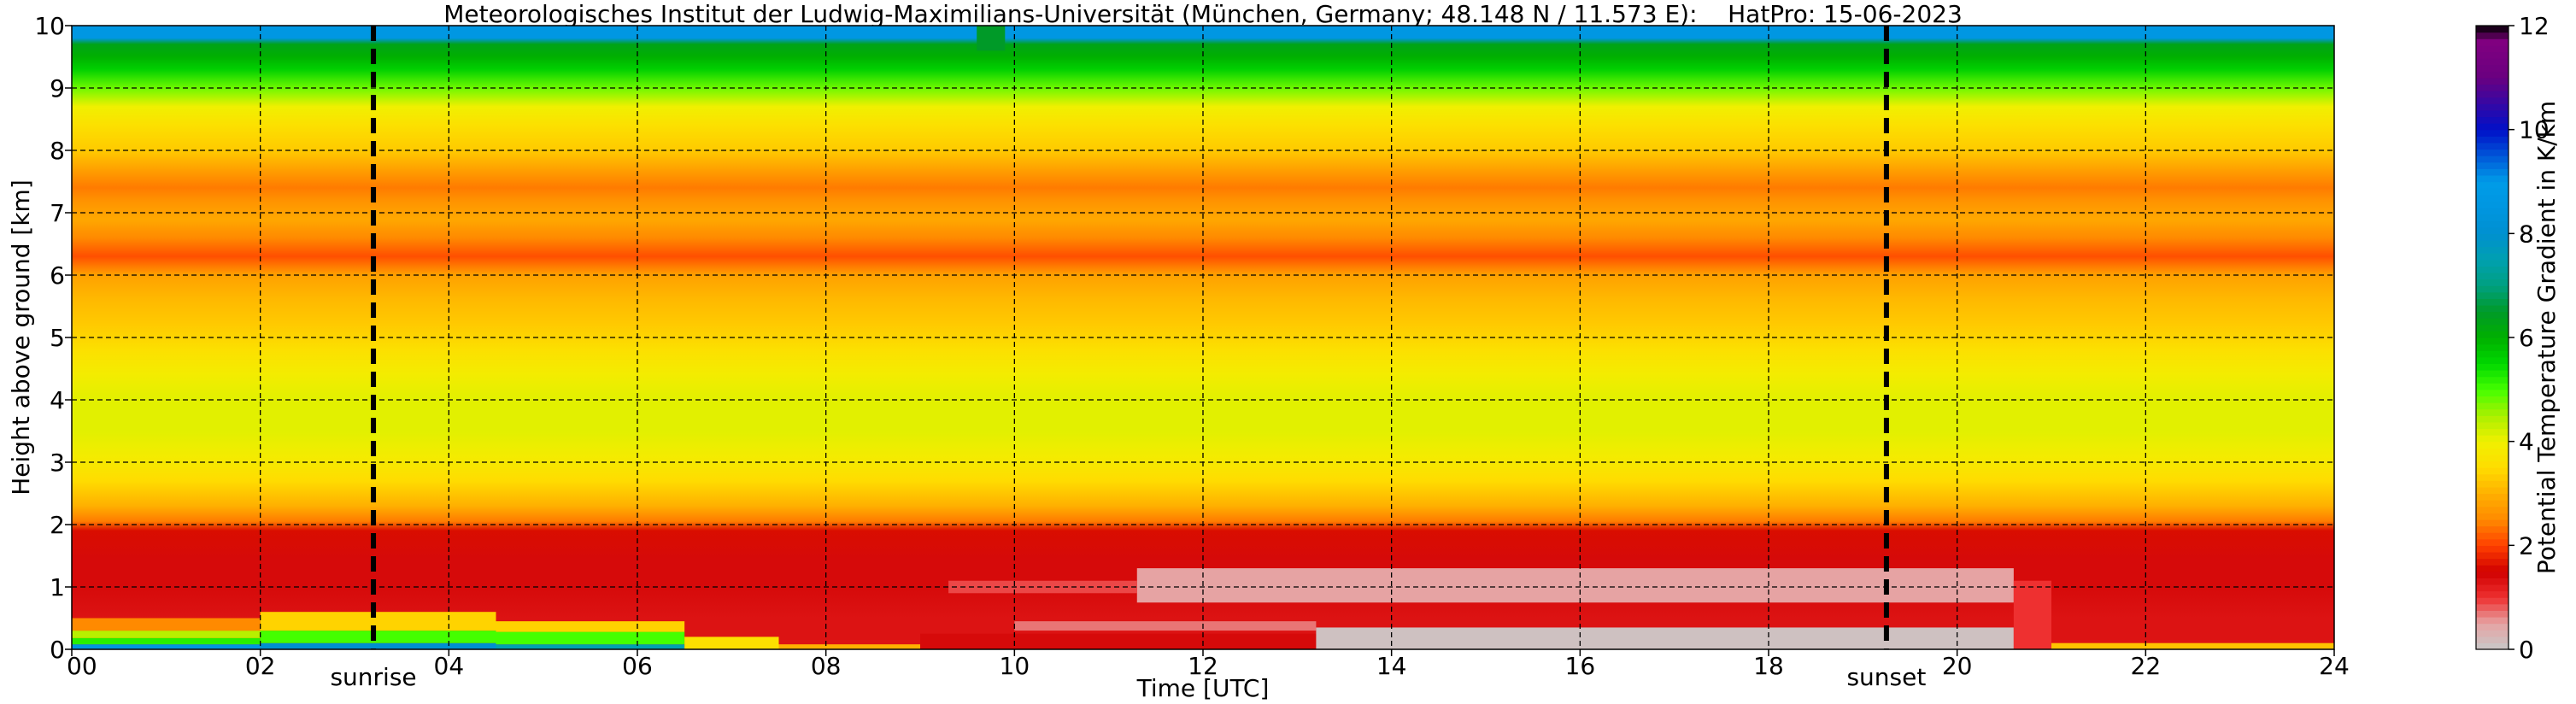 The height and width of the screenshot is (704, 2576). Describe the element at coordinates (57, 151) in the screenshot. I see `y-tick-label: 8` at that location.